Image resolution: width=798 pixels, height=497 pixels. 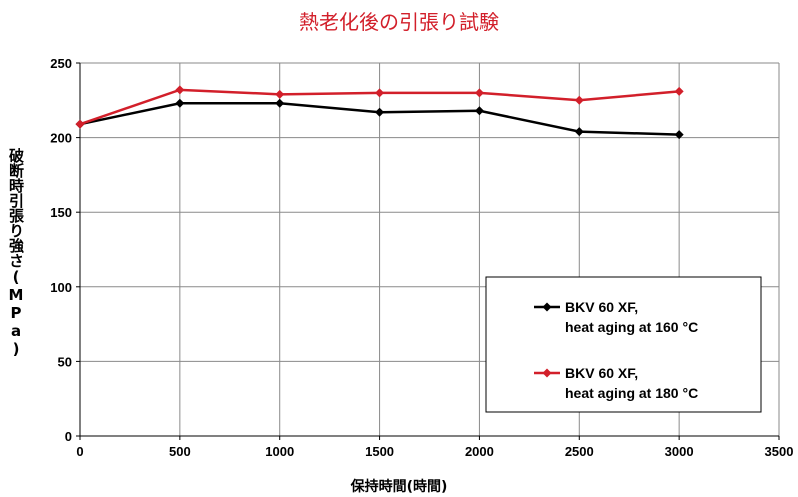 What do you see at coordinates (61, 287) in the screenshot?
I see `y-tick-label: 100` at bounding box center [61, 287].